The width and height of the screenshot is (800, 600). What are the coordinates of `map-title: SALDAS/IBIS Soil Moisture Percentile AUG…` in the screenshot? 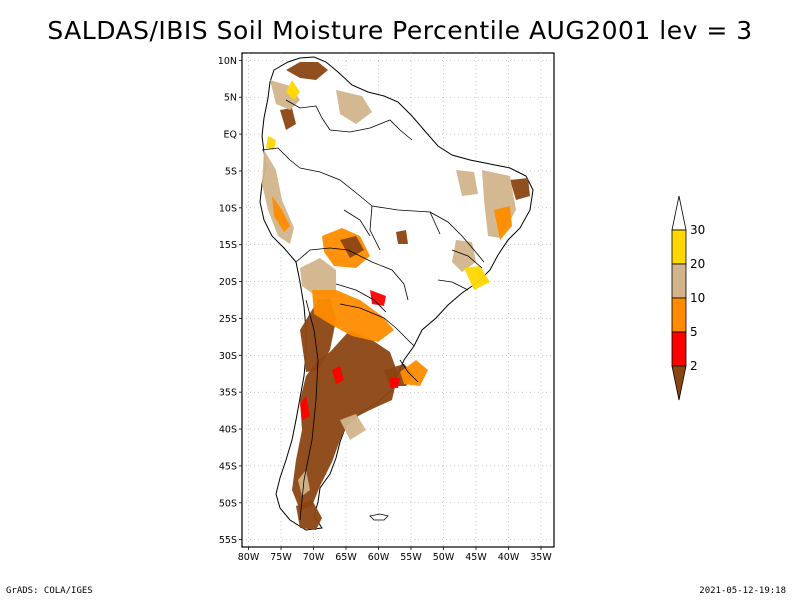 It's located at (400, 30).